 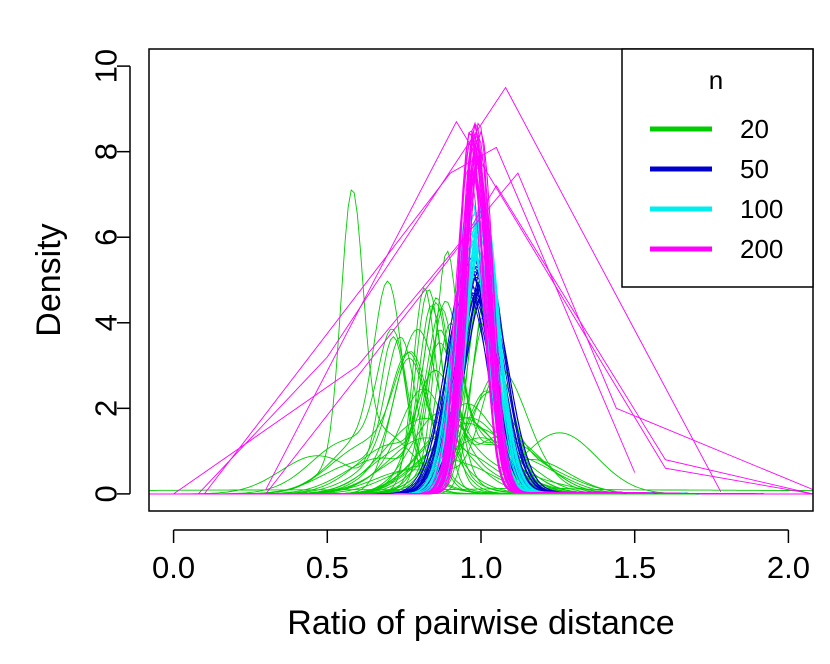 I want to click on y-axis-title: Density, so click(x=49, y=279).